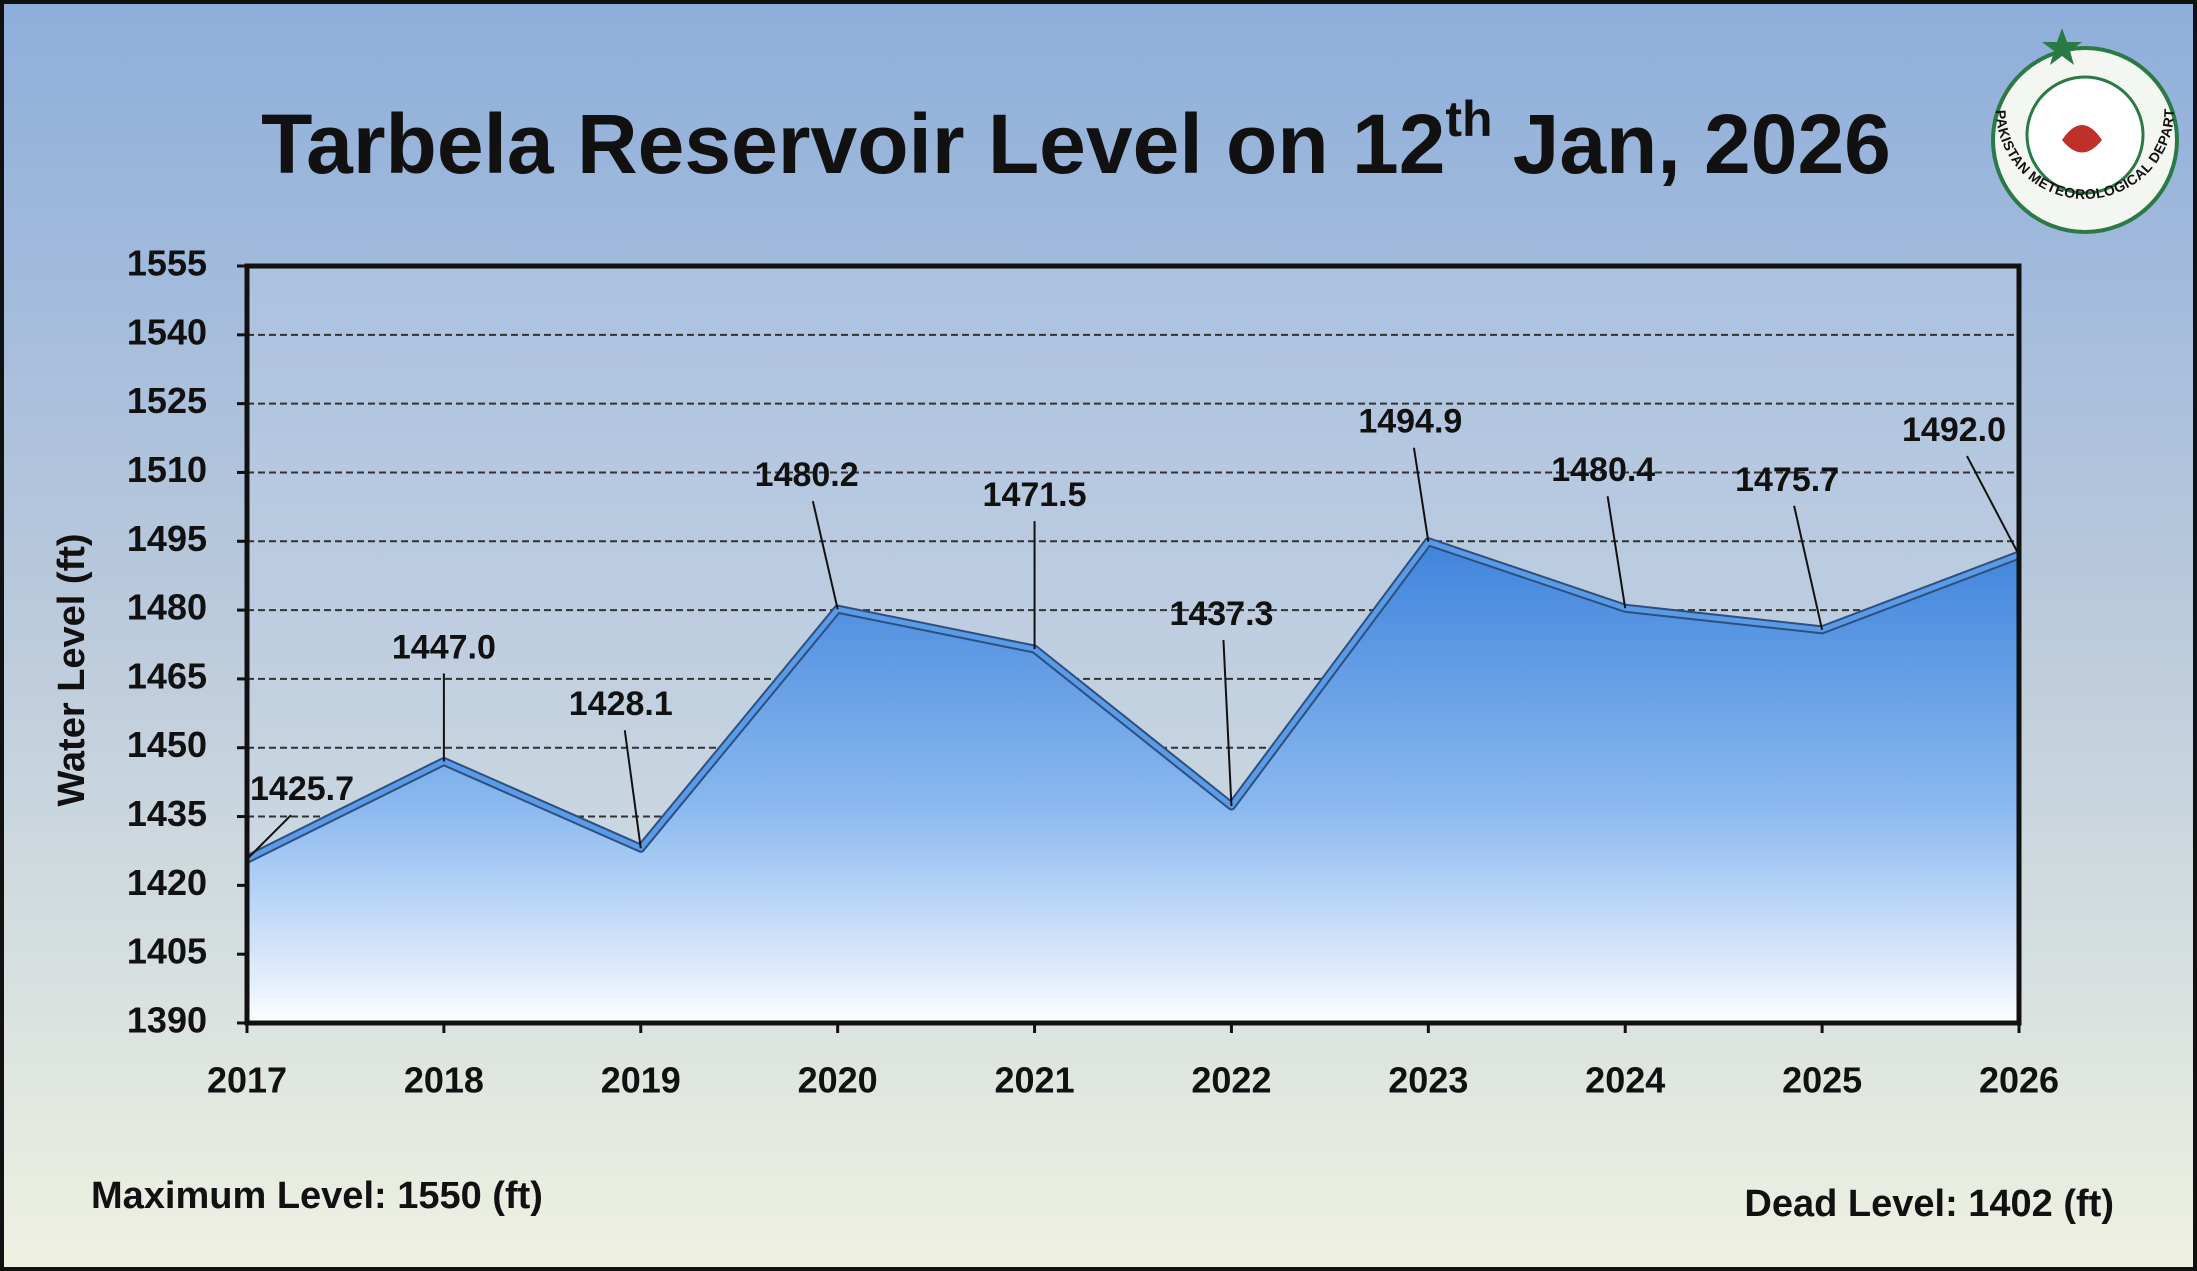 This screenshot has width=2197, height=1271. Describe the element at coordinates (167, 813) in the screenshot. I see `y-tick-label: 1435` at that location.